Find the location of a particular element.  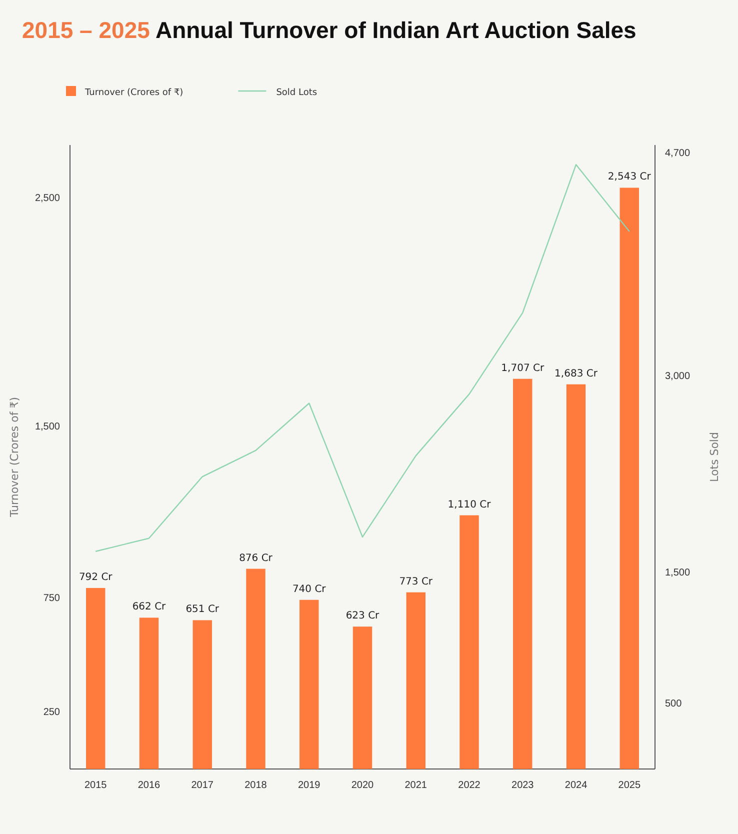

y-tick-label: 1,500 is located at coordinates (47, 426).